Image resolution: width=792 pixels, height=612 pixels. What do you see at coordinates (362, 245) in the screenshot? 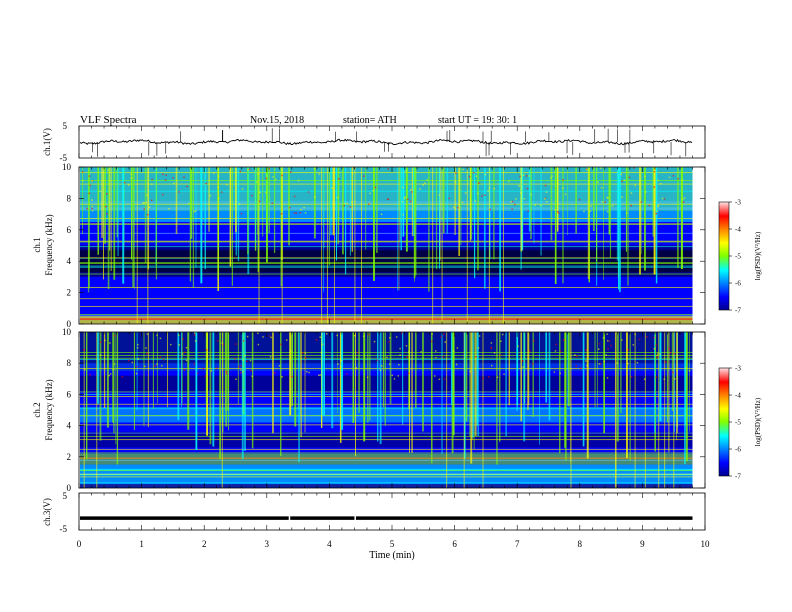
I see `spec-sferic` at bounding box center [362, 245].